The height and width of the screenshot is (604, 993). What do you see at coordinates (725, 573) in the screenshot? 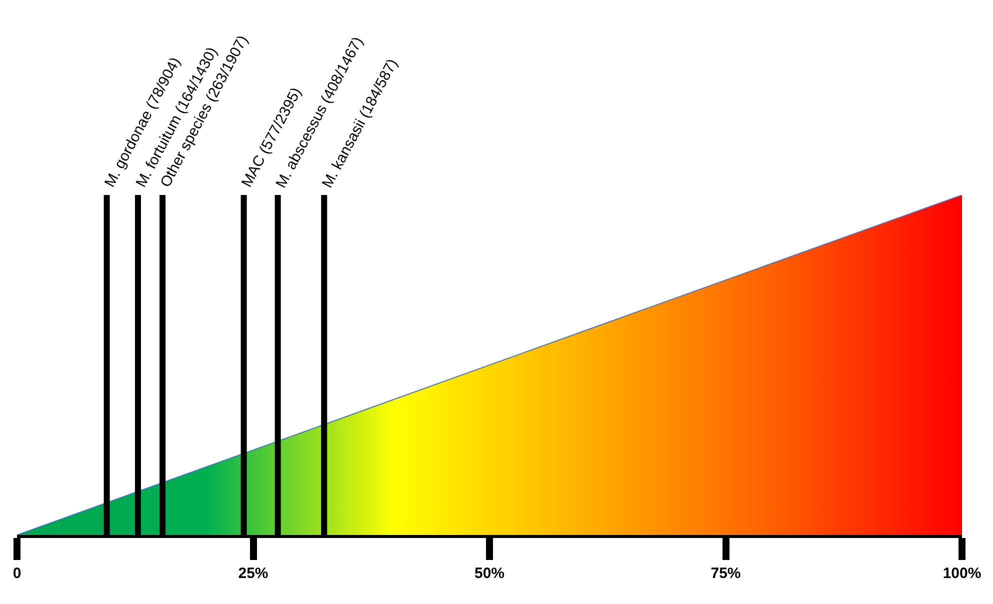
I see `x-tick-label: 75%` at bounding box center [725, 573].